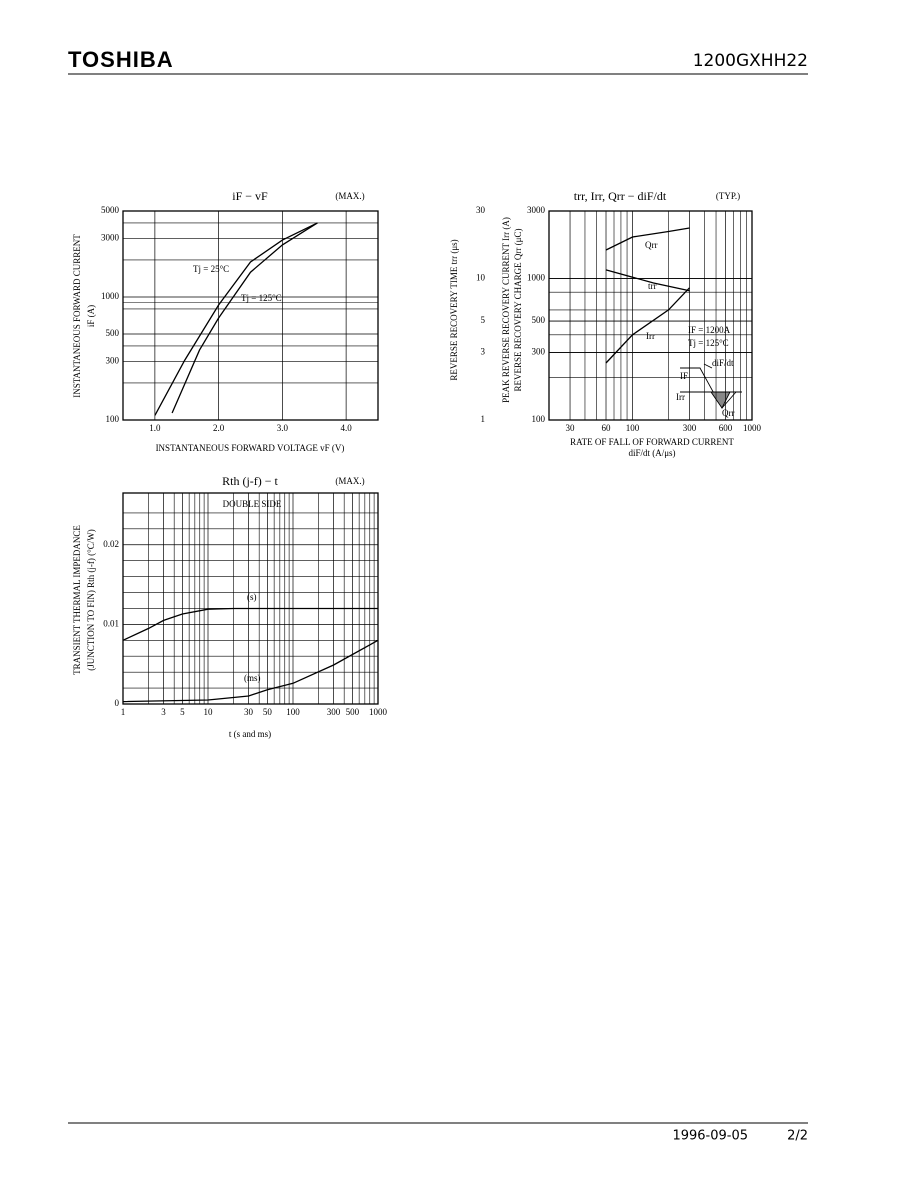 The image size is (918, 1188). Describe the element at coordinates (111, 623) in the screenshot. I see `y-tick-label: 0.01` at that location.